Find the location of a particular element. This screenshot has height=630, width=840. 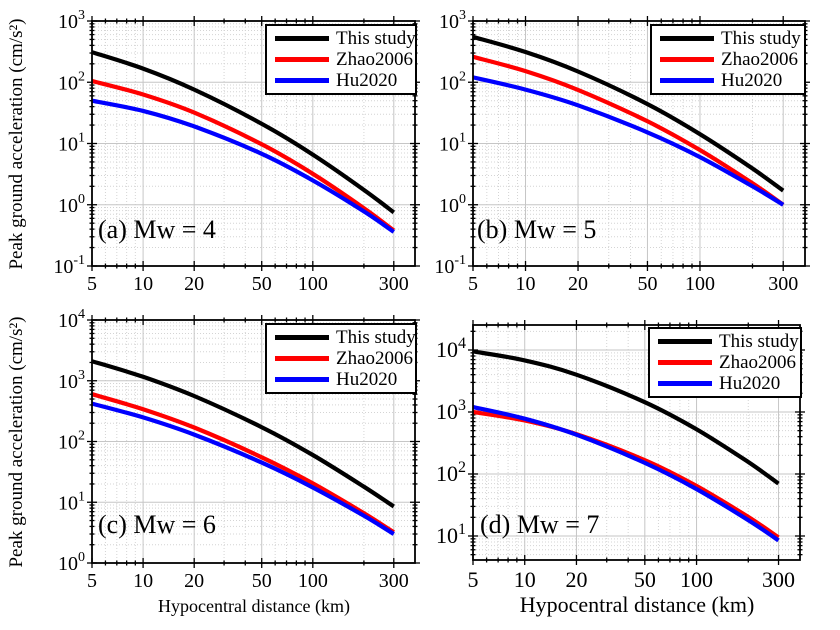

legend-mw5: This study Zhao2006 Hu2020 is located at coordinates (728, 59).